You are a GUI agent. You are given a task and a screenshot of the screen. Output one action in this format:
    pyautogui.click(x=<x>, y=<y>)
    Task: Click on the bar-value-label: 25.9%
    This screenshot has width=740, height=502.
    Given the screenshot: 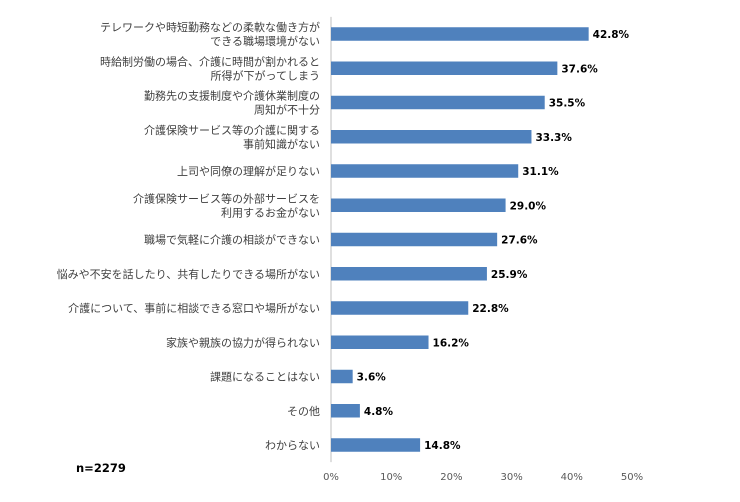 What is the action you would take?
    pyautogui.click(x=509, y=275)
    